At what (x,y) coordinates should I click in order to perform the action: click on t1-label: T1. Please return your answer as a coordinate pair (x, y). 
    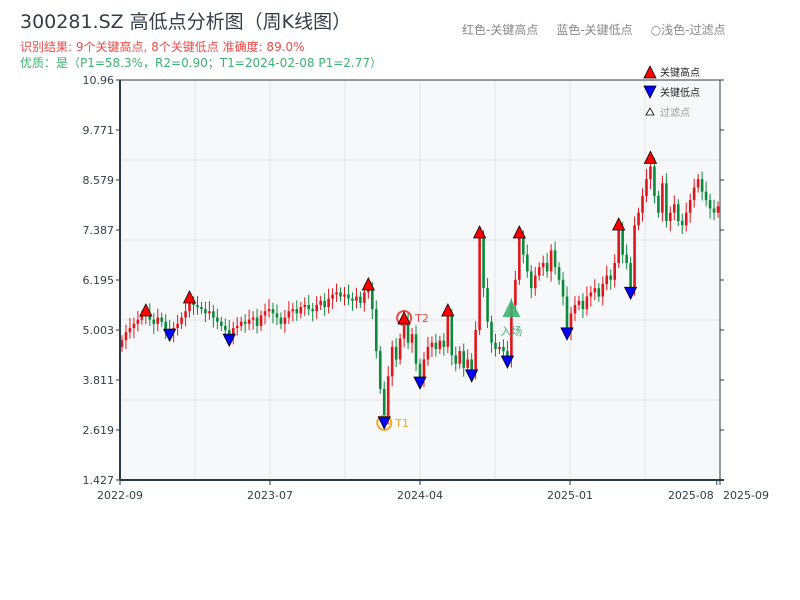
    Looking at the image, I should click on (401, 423).